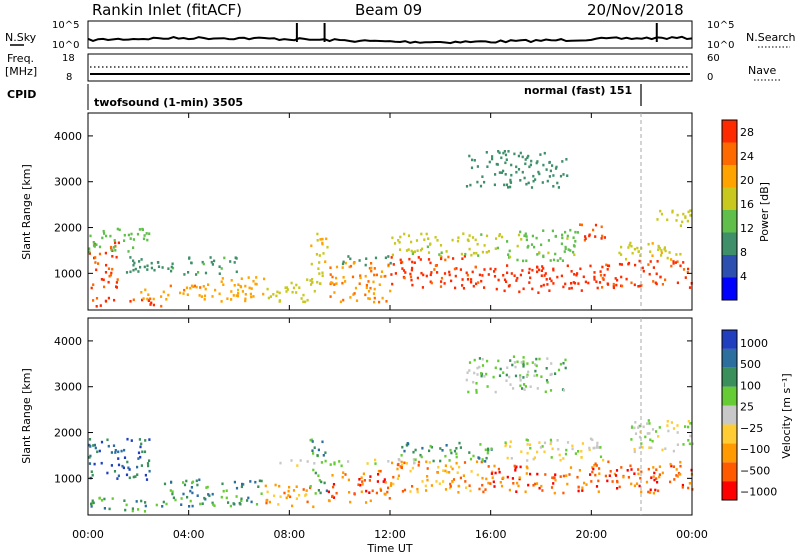 The height and width of the screenshot is (554, 800). Describe the element at coordinates (68, 136) in the screenshot. I see `range-tick-label: 4000` at that location.